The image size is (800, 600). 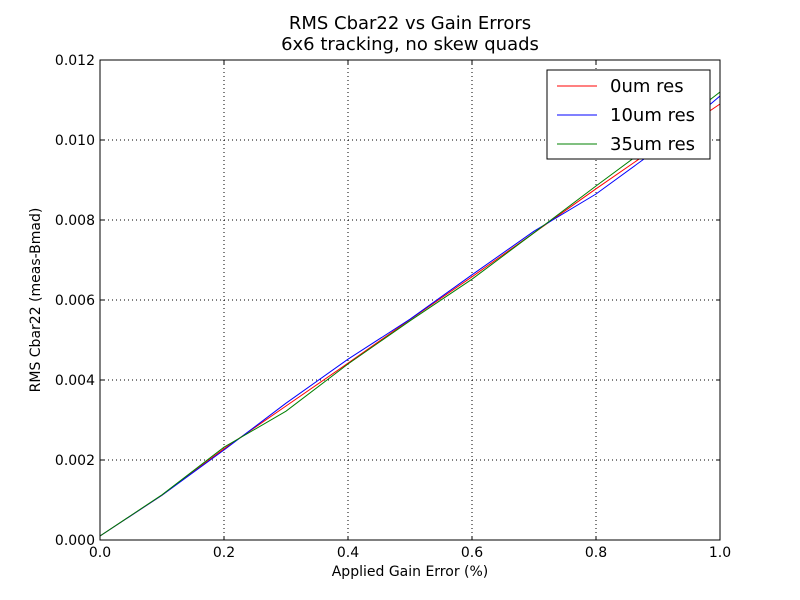 I want to click on y-tick-label: 0.012, so click(x=75, y=61).